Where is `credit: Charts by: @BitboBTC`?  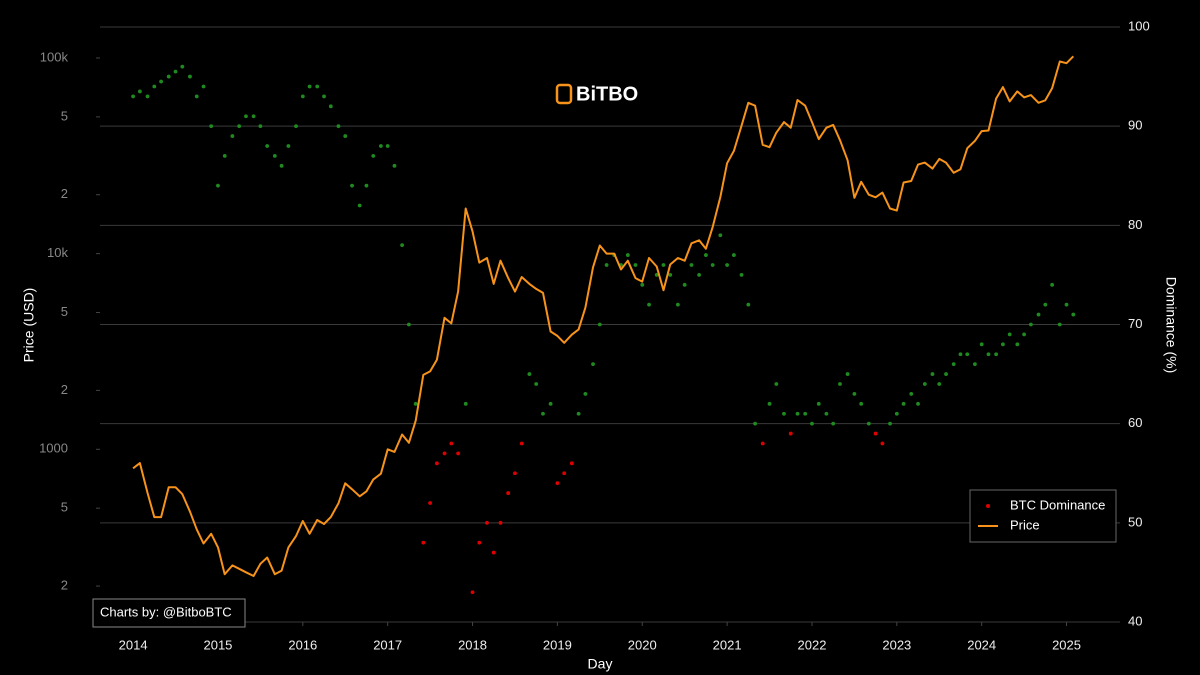
credit: Charts by: @BitboBTC is located at coordinates (169, 613).